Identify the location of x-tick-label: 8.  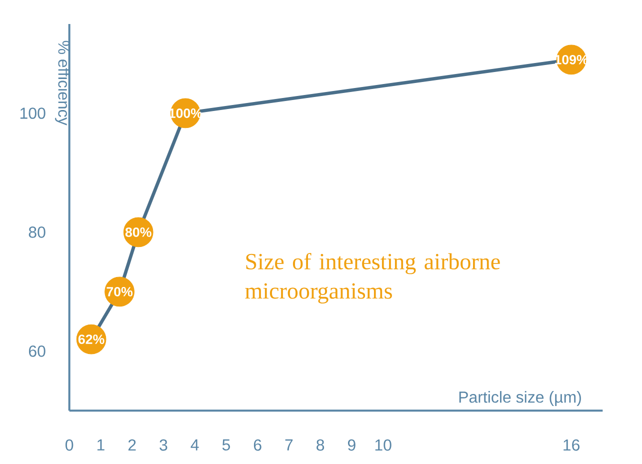
(320, 445).